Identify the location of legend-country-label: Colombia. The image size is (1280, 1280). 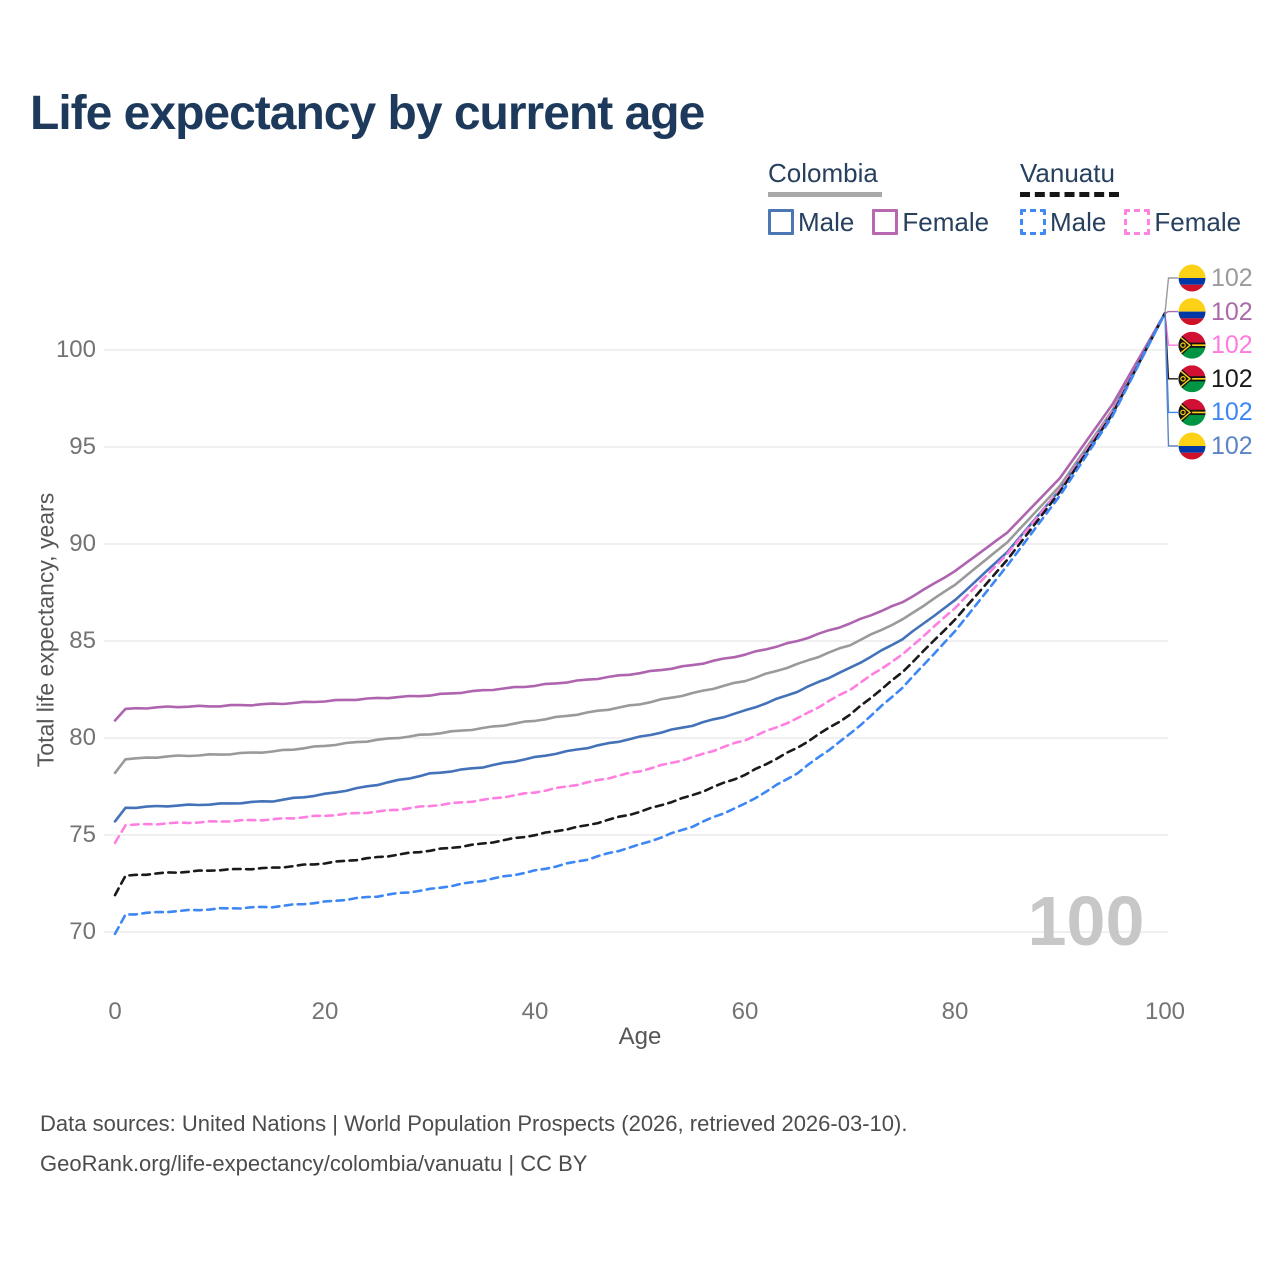
(825, 177).